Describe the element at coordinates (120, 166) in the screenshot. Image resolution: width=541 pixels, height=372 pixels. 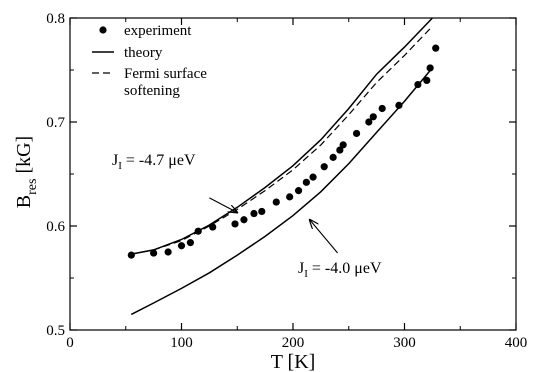
I see `annotation-j-4-7-sub: I` at that location.